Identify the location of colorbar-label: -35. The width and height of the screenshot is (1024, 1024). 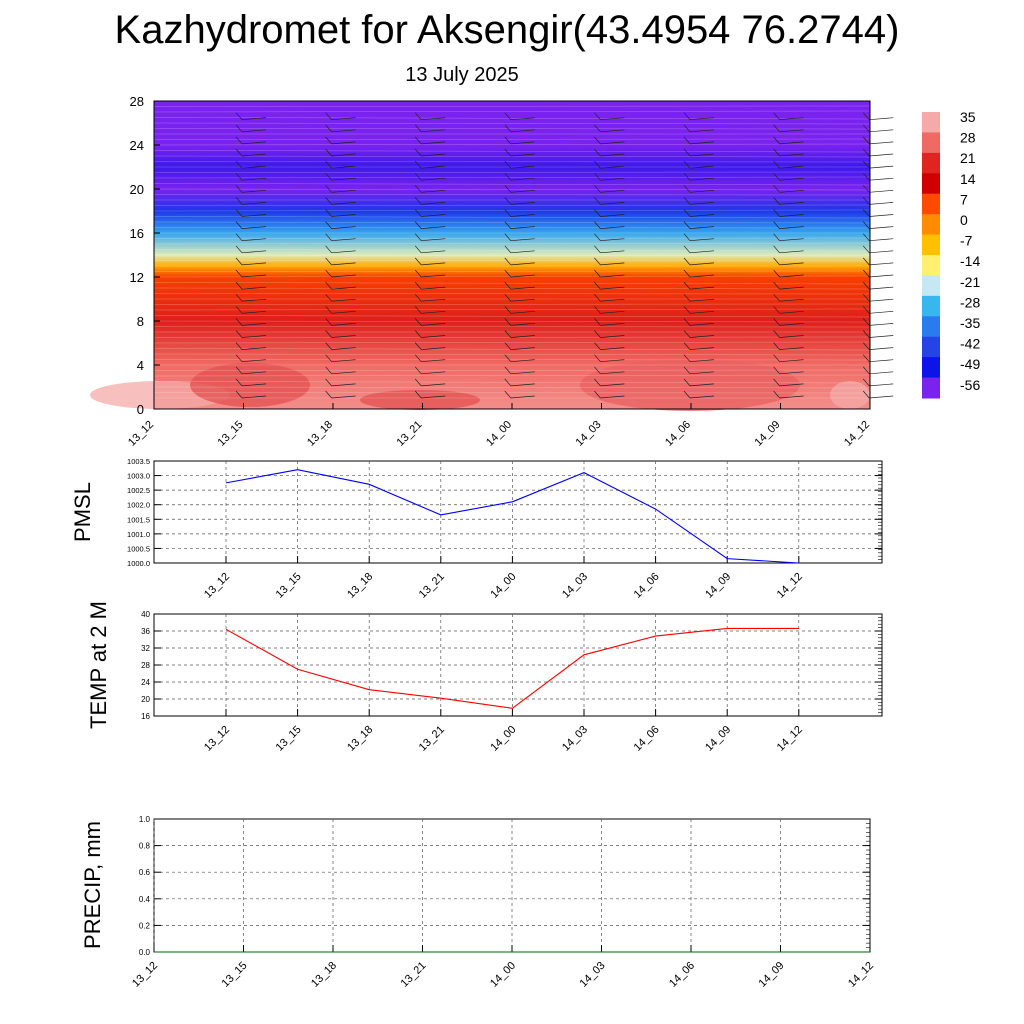
(970, 323).